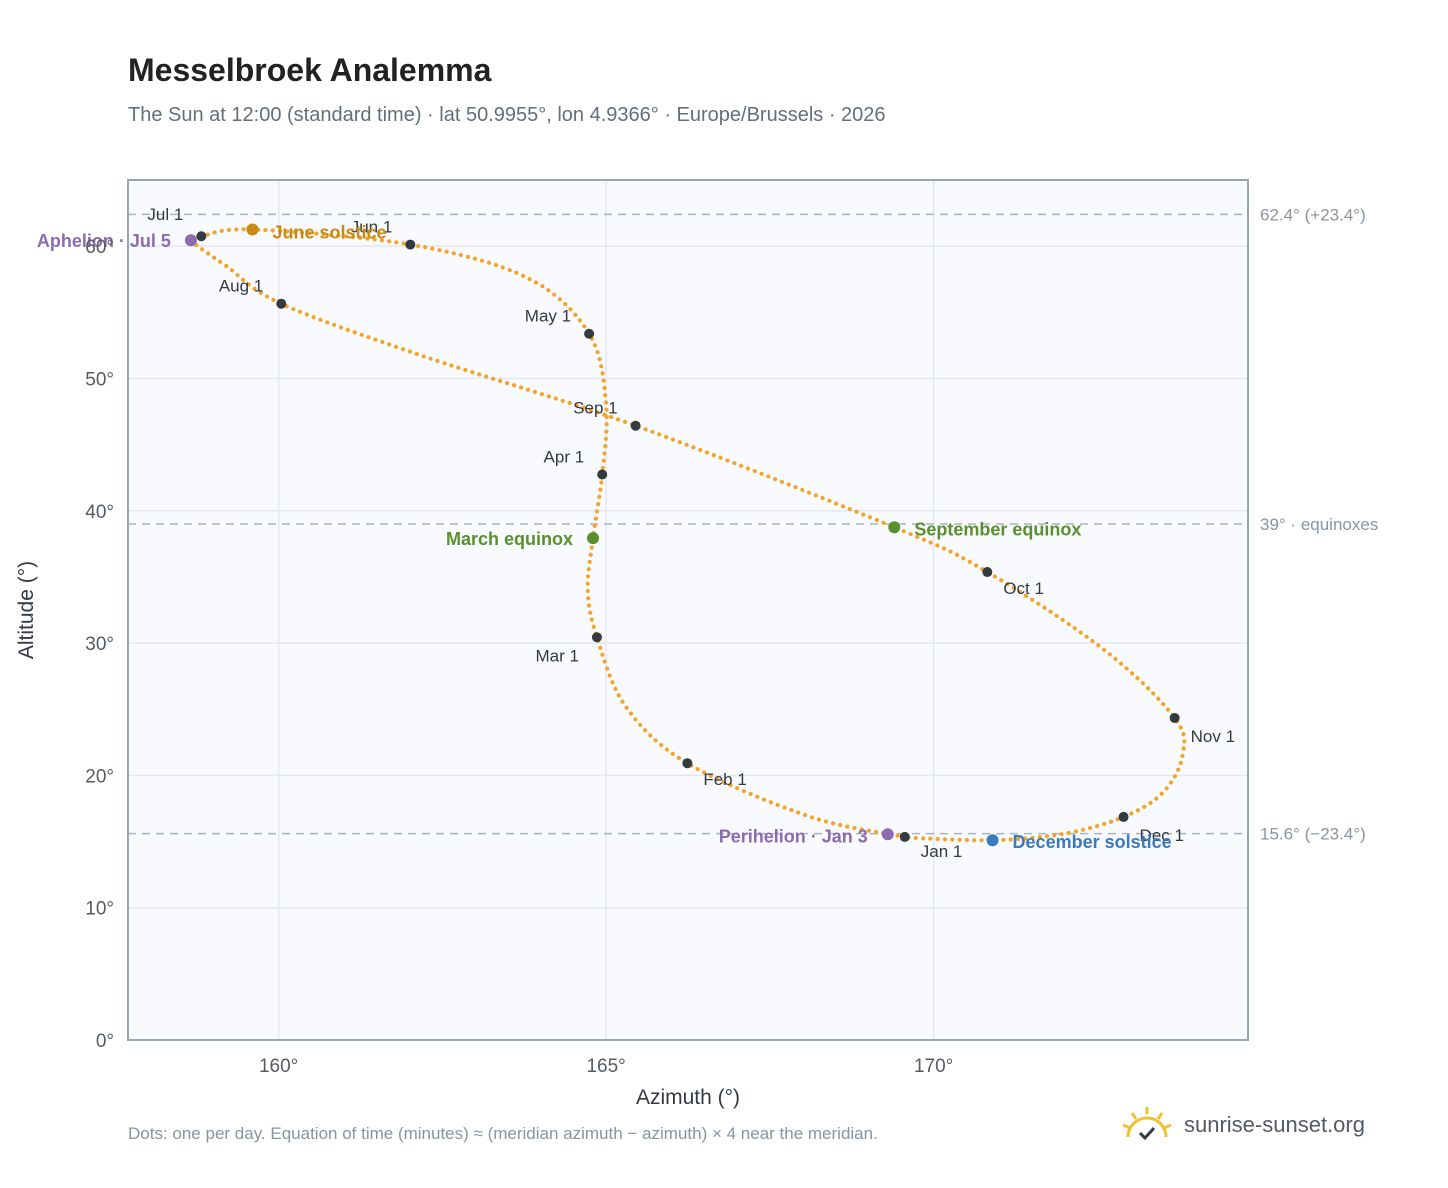 The image size is (1448, 1188). What do you see at coordinates (99, 776) in the screenshot?
I see `y-tick-label: 20°` at bounding box center [99, 776].